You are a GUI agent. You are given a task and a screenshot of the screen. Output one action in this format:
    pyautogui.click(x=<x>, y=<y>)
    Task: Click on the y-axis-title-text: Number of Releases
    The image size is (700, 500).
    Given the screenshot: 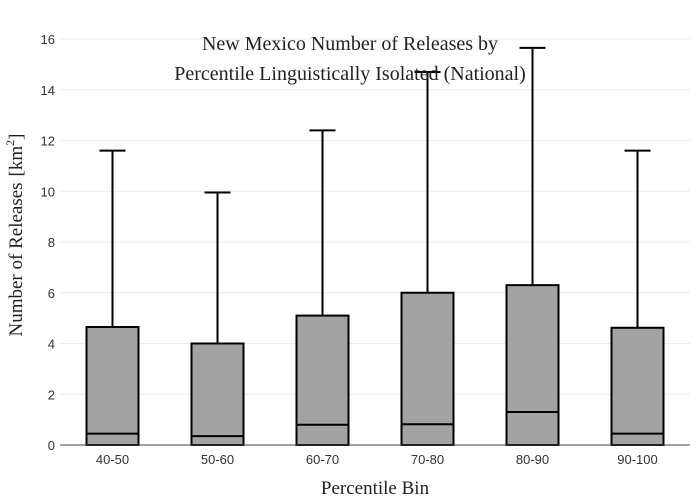 What is the action you would take?
    pyautogui.click(x=16, y=259)
    